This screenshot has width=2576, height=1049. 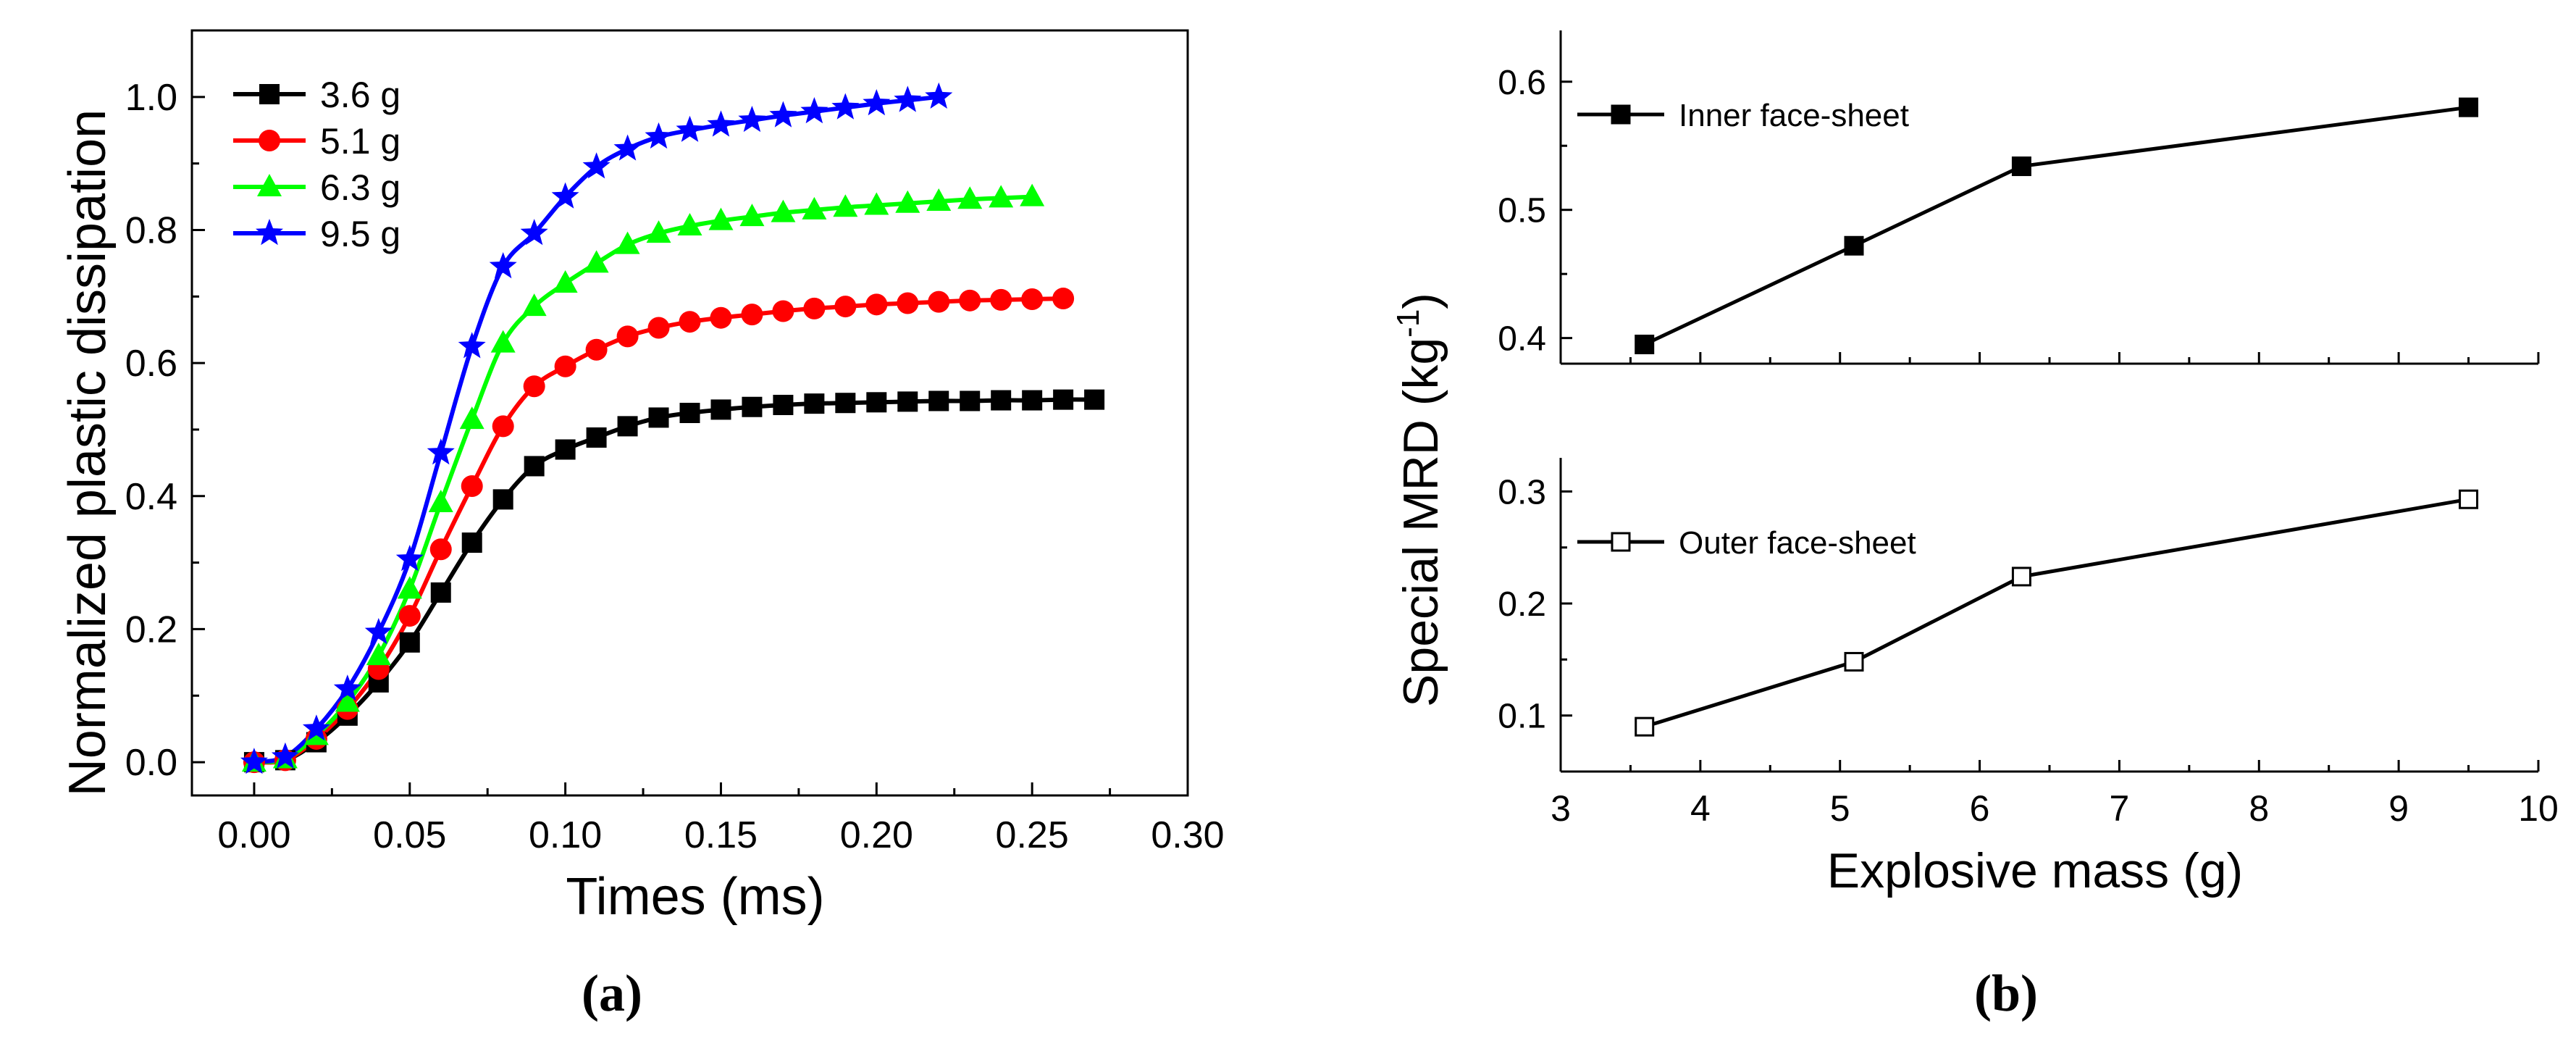 What do you see at coordinates (360, 95) in the screenshot?
I see `legend-label: 3.6 g` at bounding box center [360, 95].